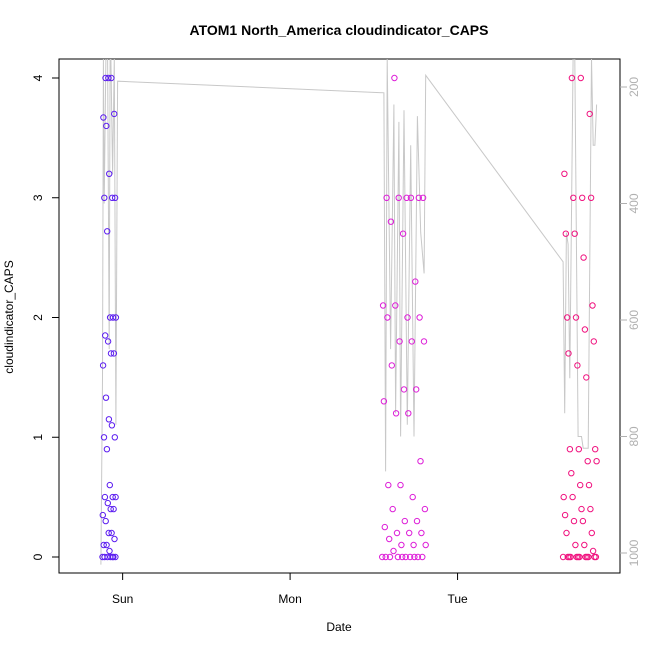  Describe the element at coordinates (634, 552) in the screenshot. I see `y-right-tick-label: 1000` at that location.